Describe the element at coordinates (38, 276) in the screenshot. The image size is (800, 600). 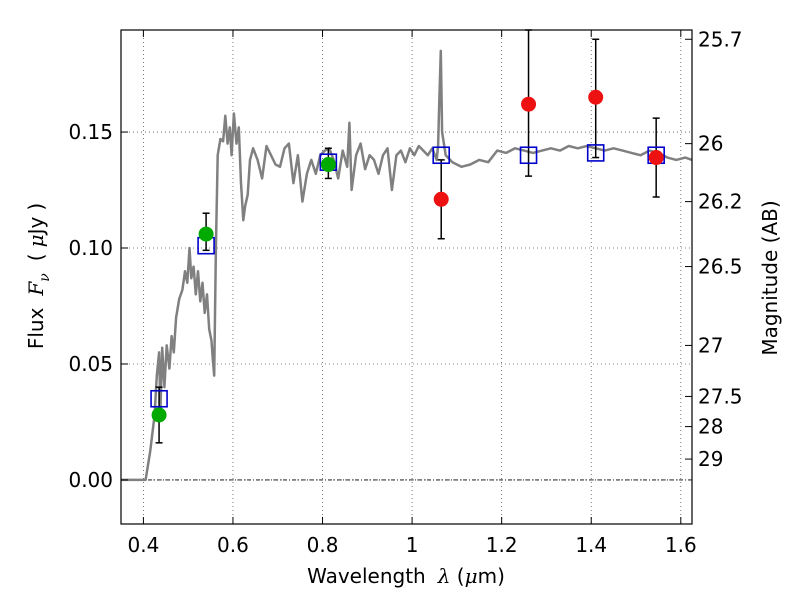
I see `y-axis-title: FluxFν(μJy)` at that location.